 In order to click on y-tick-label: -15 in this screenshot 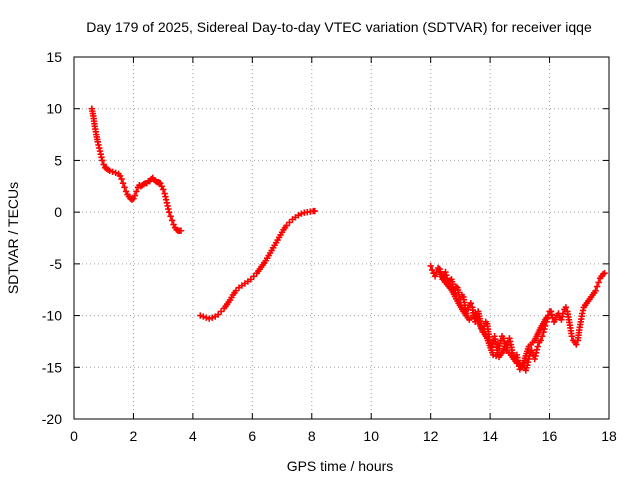, I will do `click(52, 367)`.